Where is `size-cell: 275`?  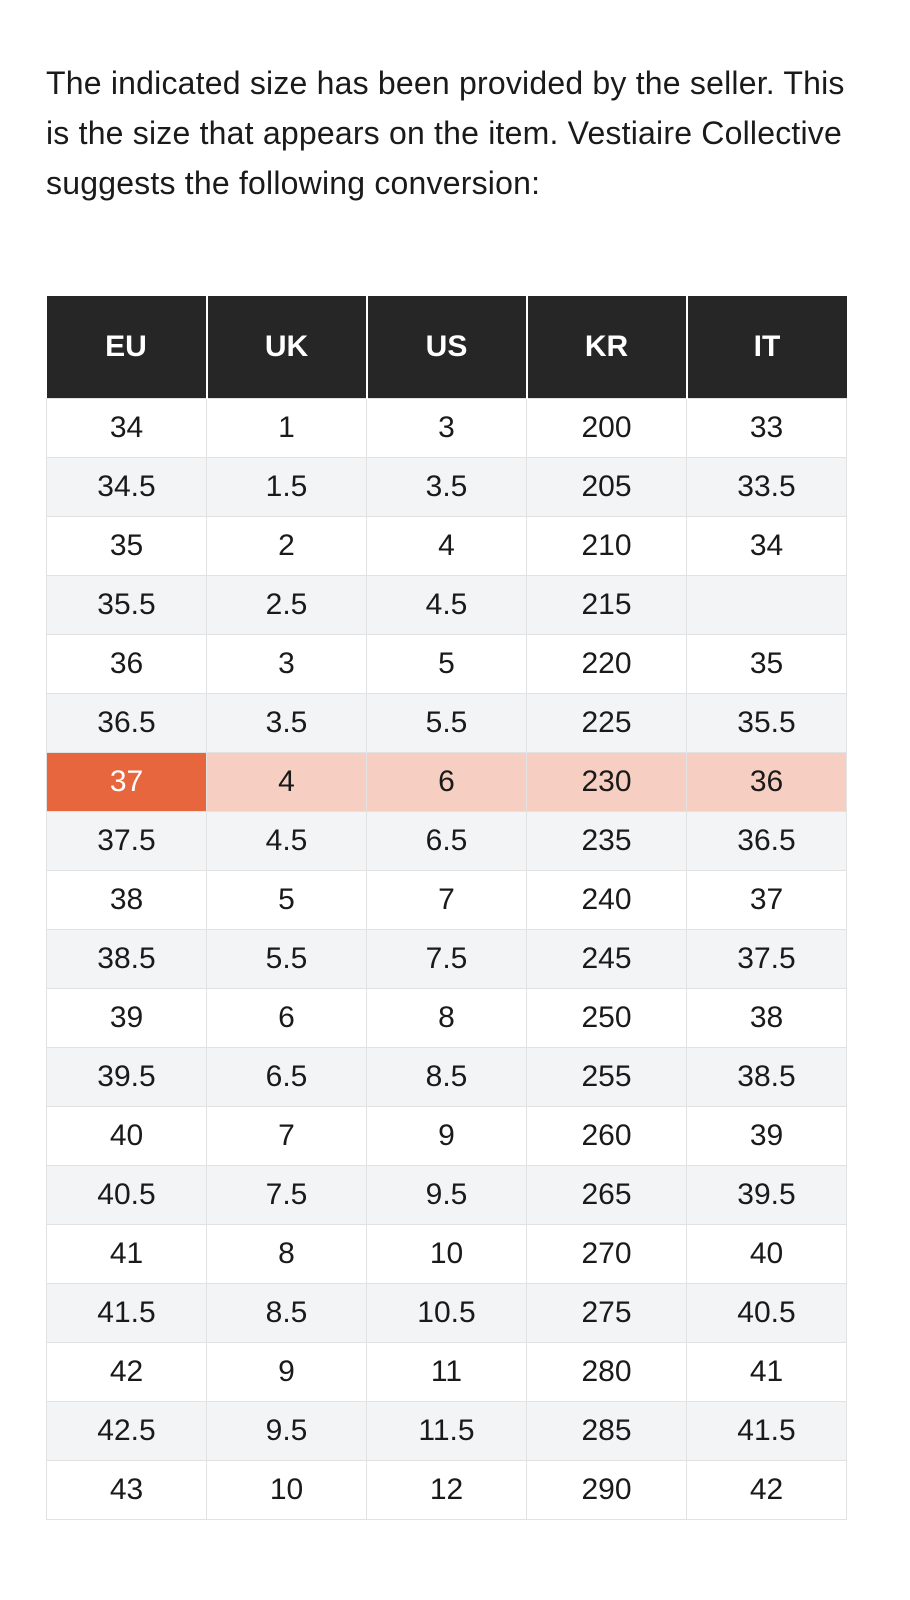
size-cell: 275 is located at coordinates (606, 1313).